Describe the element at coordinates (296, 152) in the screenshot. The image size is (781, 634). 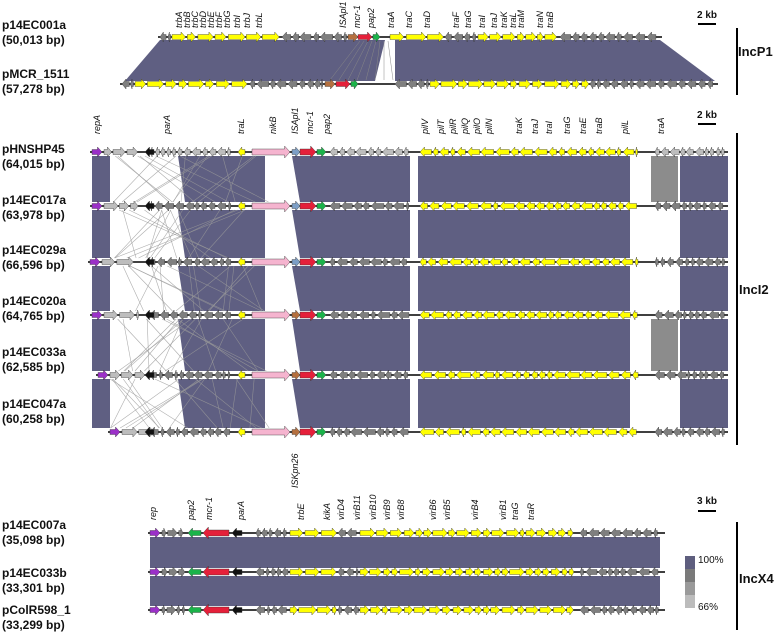
I see `inci2-track-phnshp45-isapl1` at that location.